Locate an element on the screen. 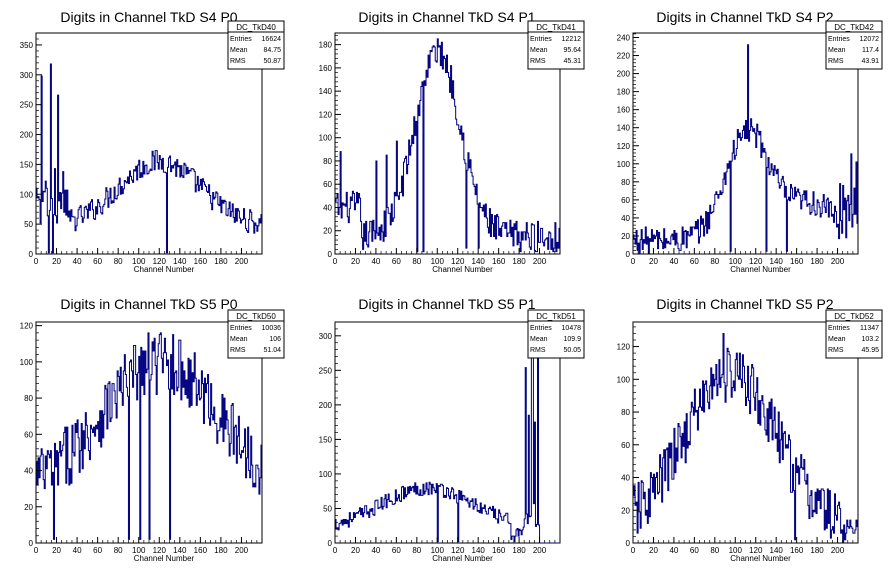 The image size is (896, 574). stats-box: DC_TkD51 Entries 10478 Mean 109.9 RMS 50.05 is located at coordinates (556, 334).